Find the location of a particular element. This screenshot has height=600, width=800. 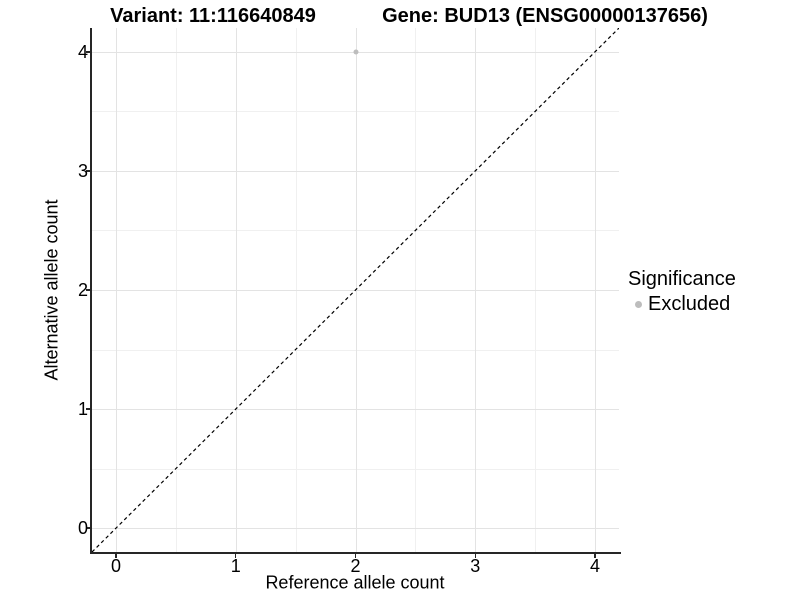

x-axis-title: Reference allele count is located at coordinates (355, 582).